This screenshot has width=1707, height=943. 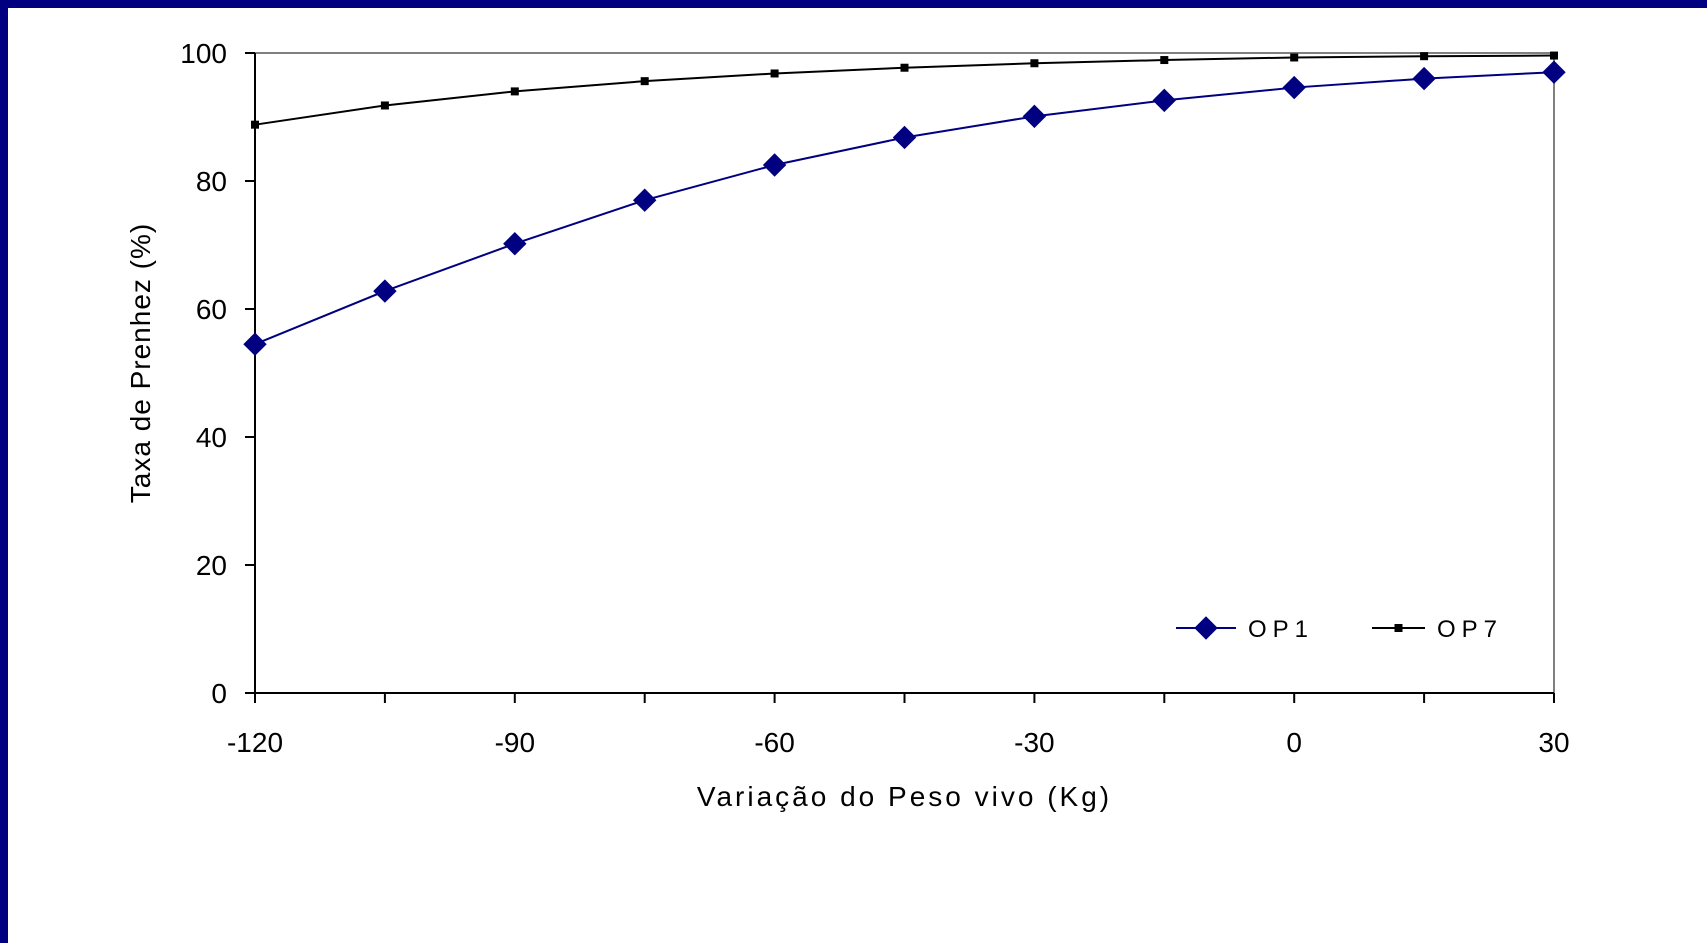 I want to click on y-tick-label: 80, so click(x=211, y=181).